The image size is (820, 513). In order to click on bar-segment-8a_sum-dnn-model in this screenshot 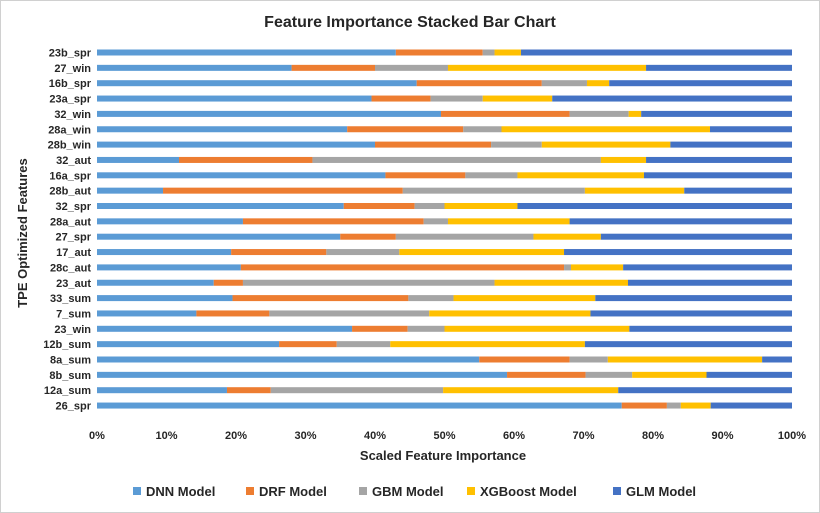, I will do `click(288, 359)`.